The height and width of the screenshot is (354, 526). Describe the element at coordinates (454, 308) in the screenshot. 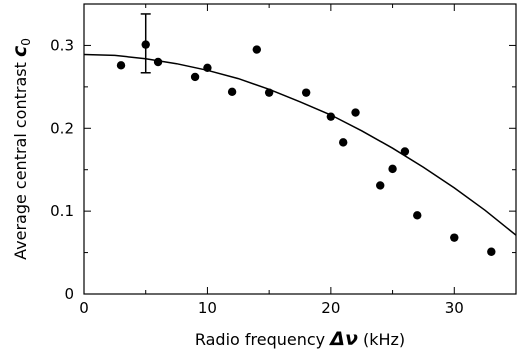

I see `x-tick-label: 30` at that location.